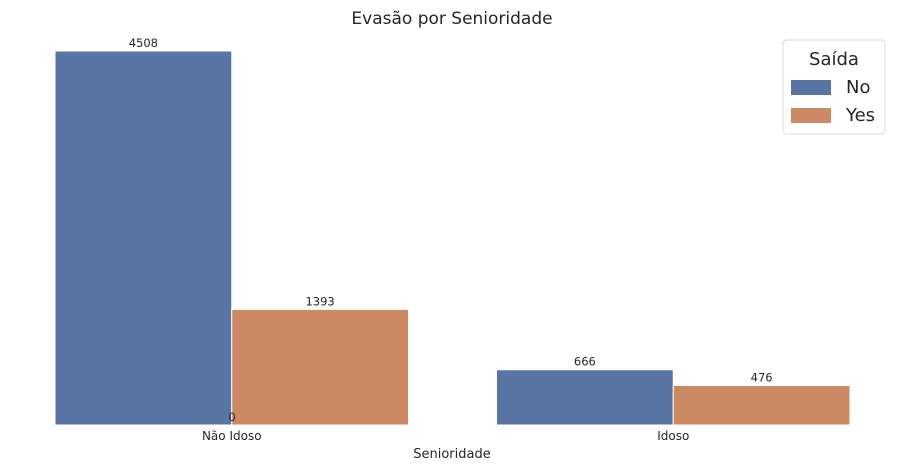 The width and height of the screenshot is (904, 476). I want to click on data-label-no-0: 4508, so click(143, 43).